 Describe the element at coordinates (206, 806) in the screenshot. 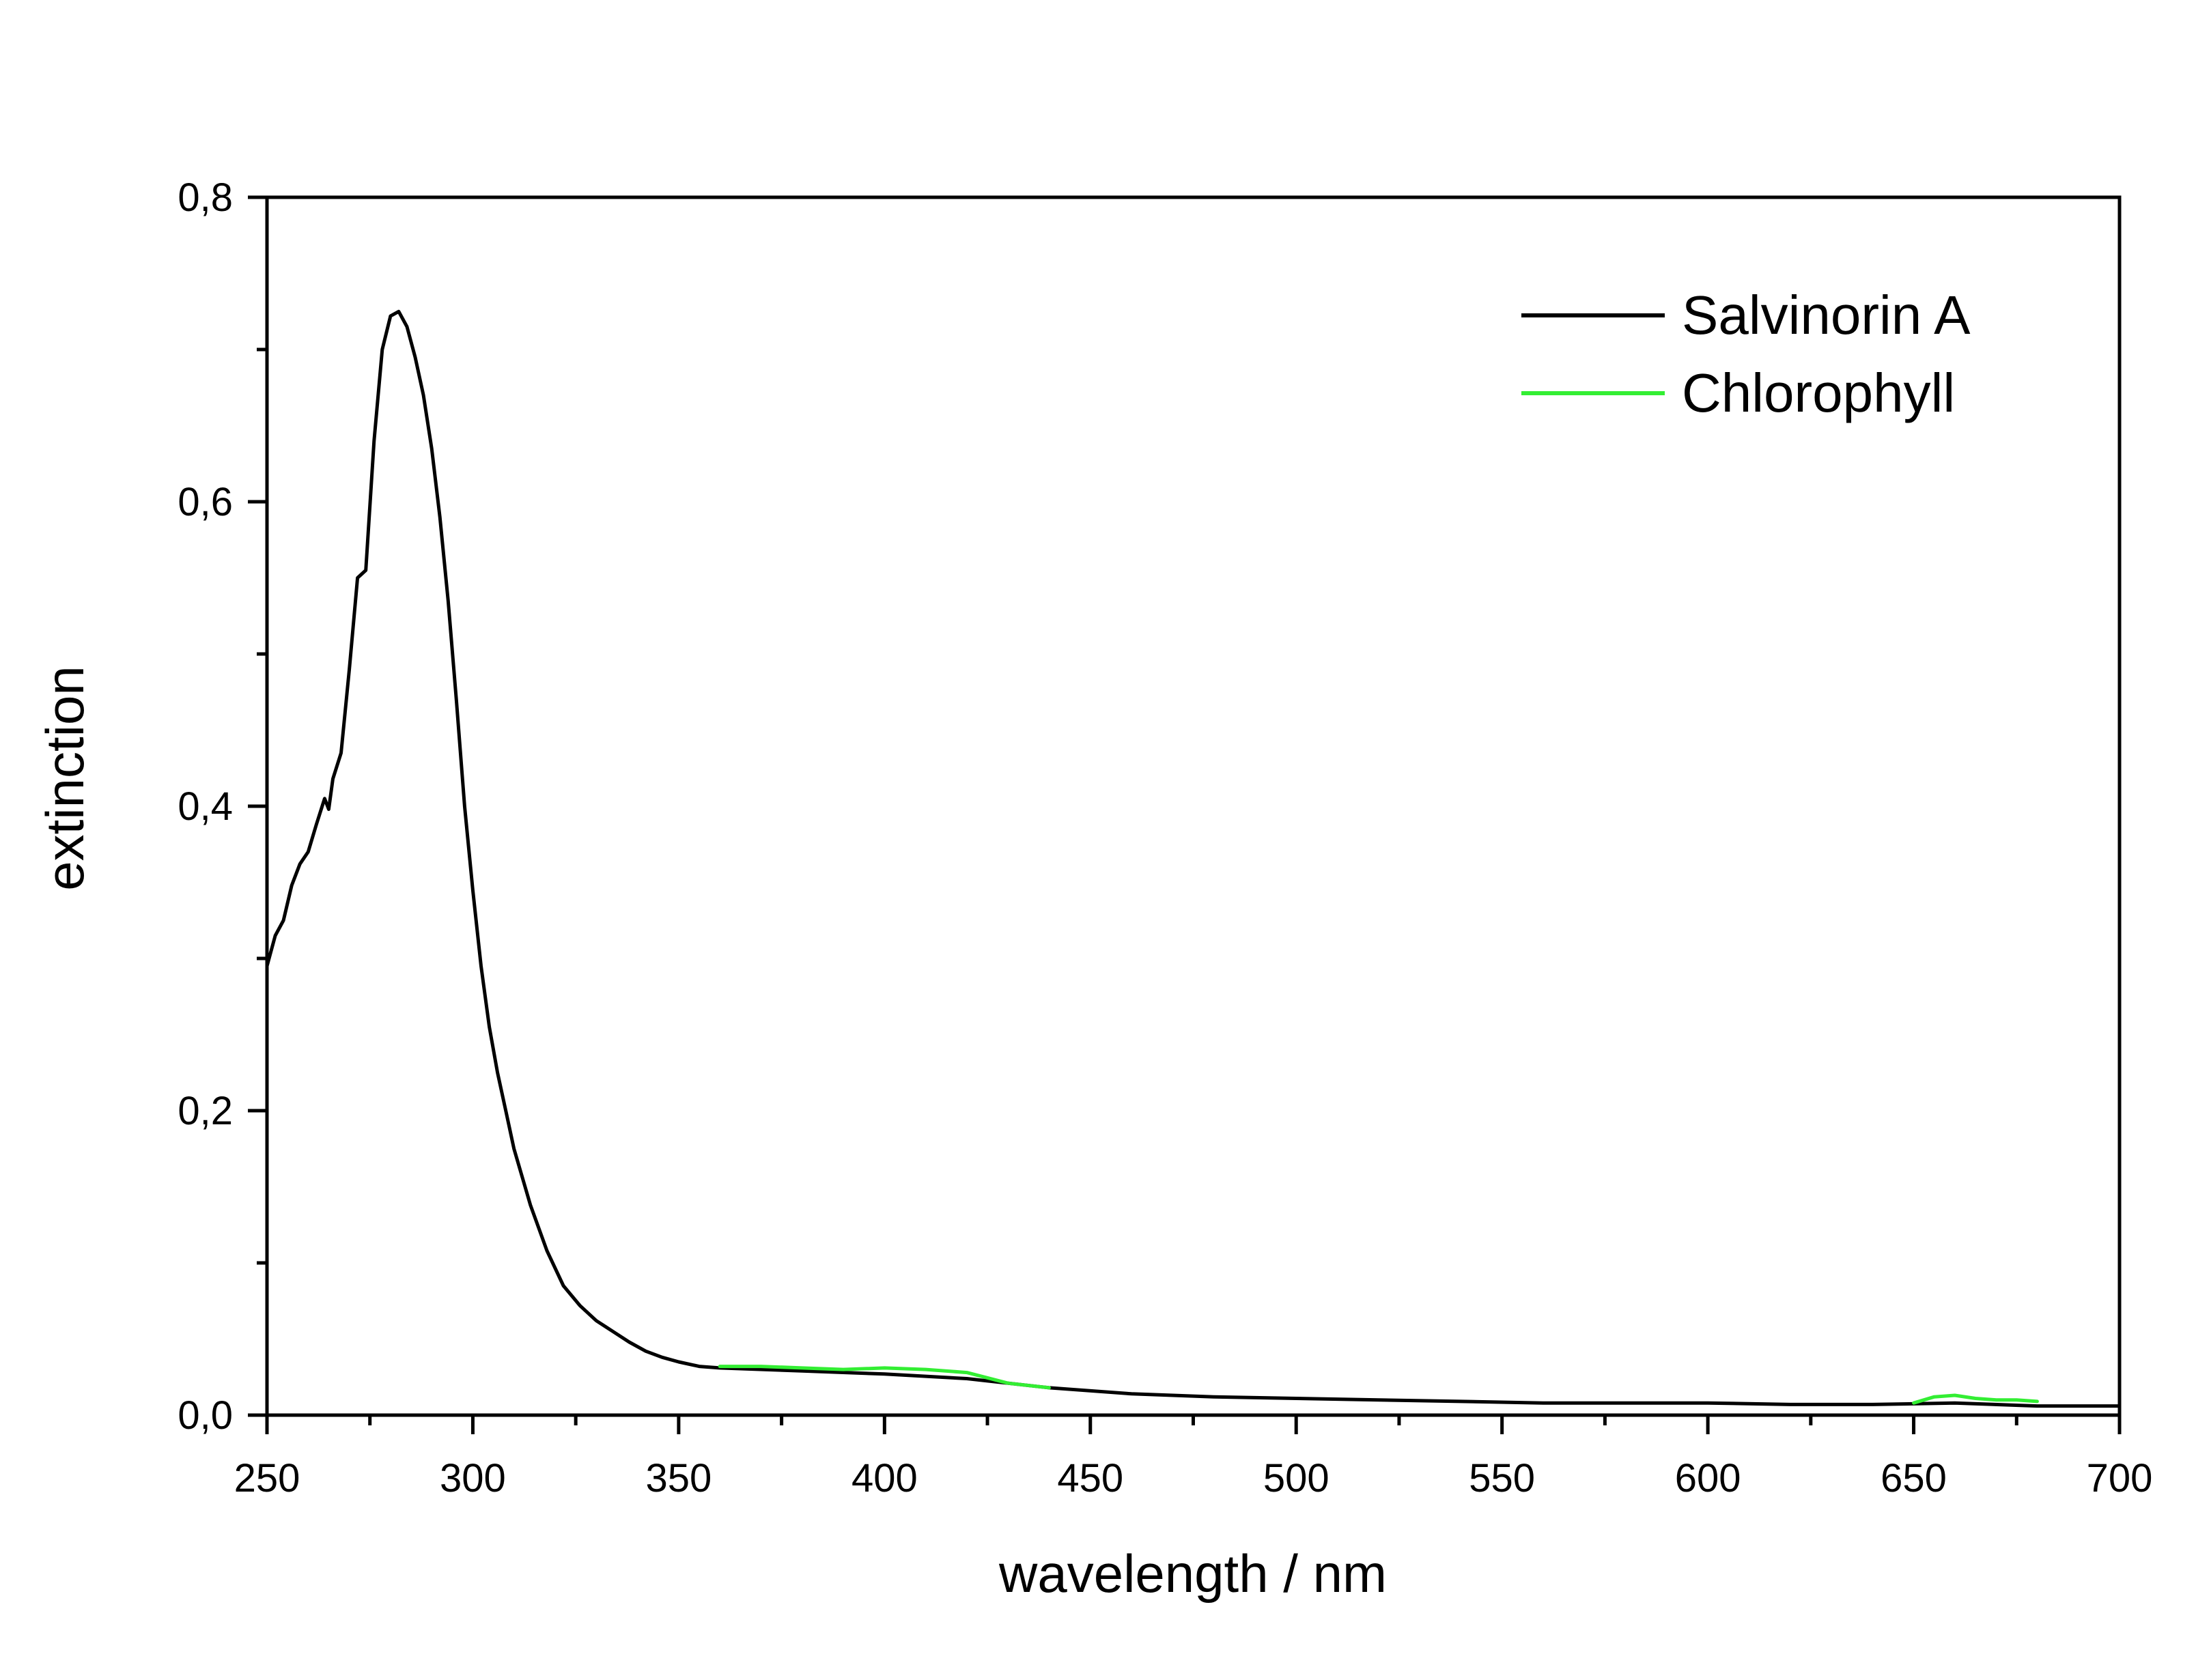

I see `y-tick-label: 0,4` at that location.